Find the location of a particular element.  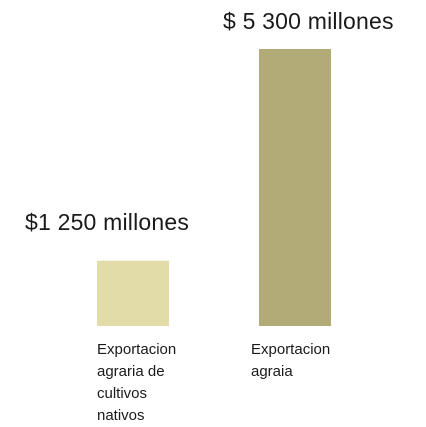

bar-exportacion-agraria is located at coordinates (295, 187).